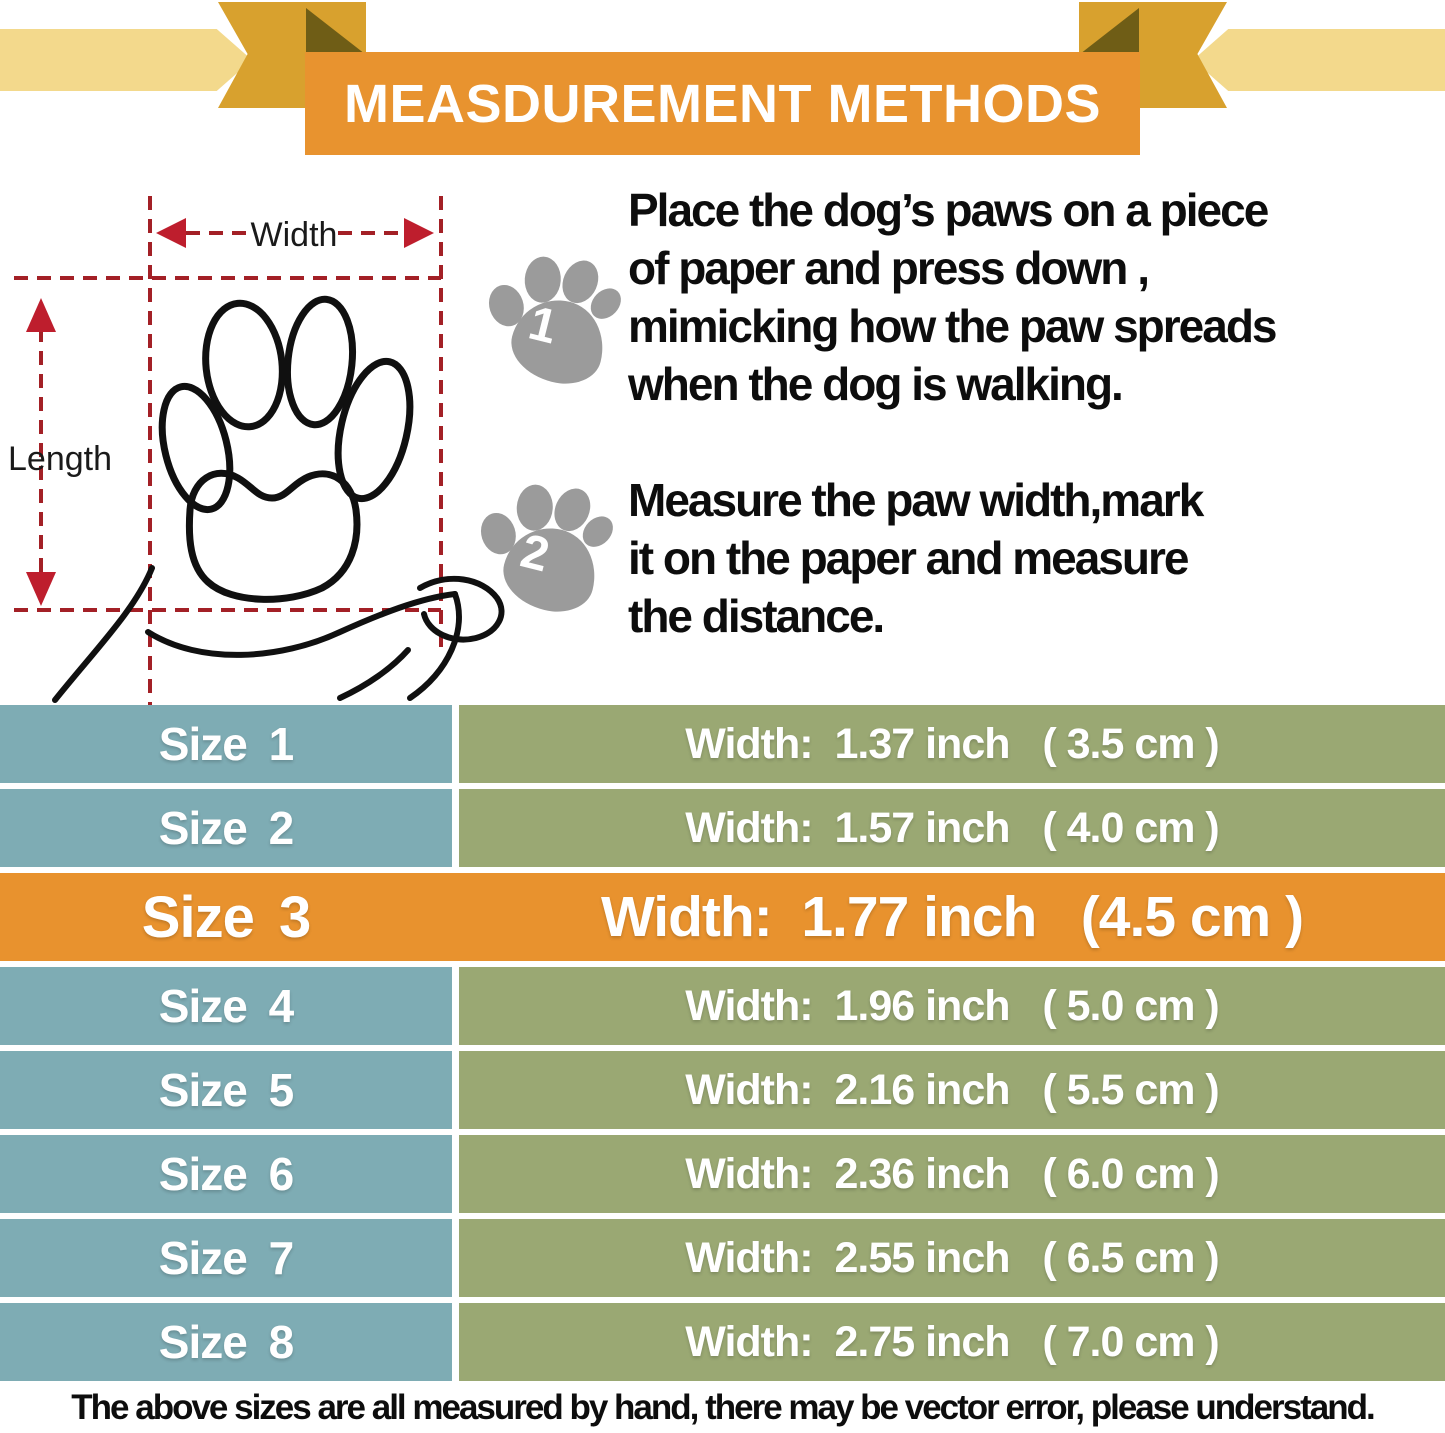  I want to click on width-value: Width: 2.16 inch ( 5.5 cm ), so click(952, 1089).